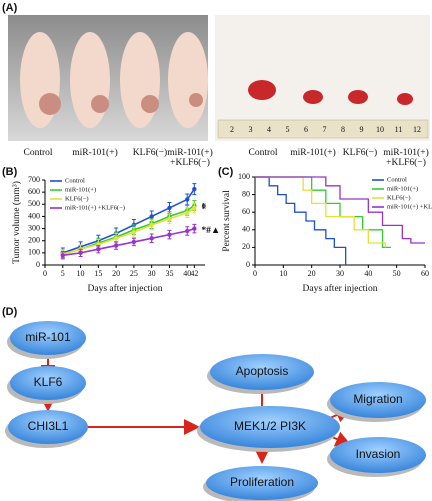 Image resolution: width=432 pixels, height=501 pixels. Describe the element at coordinates (360, 152) in the screenshot. I see `photo-label: KLF6(−)` at that location.